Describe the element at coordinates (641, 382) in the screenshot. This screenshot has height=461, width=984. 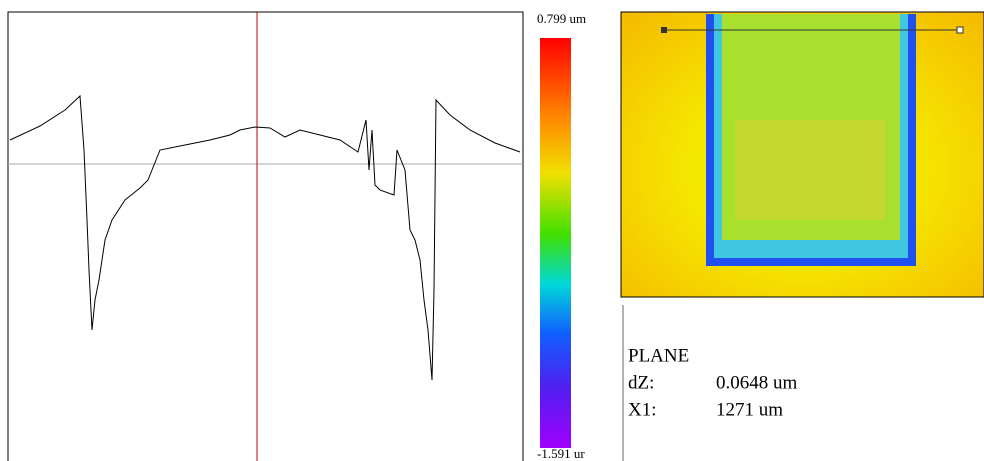
I see `info-label: dZ:` at that location.